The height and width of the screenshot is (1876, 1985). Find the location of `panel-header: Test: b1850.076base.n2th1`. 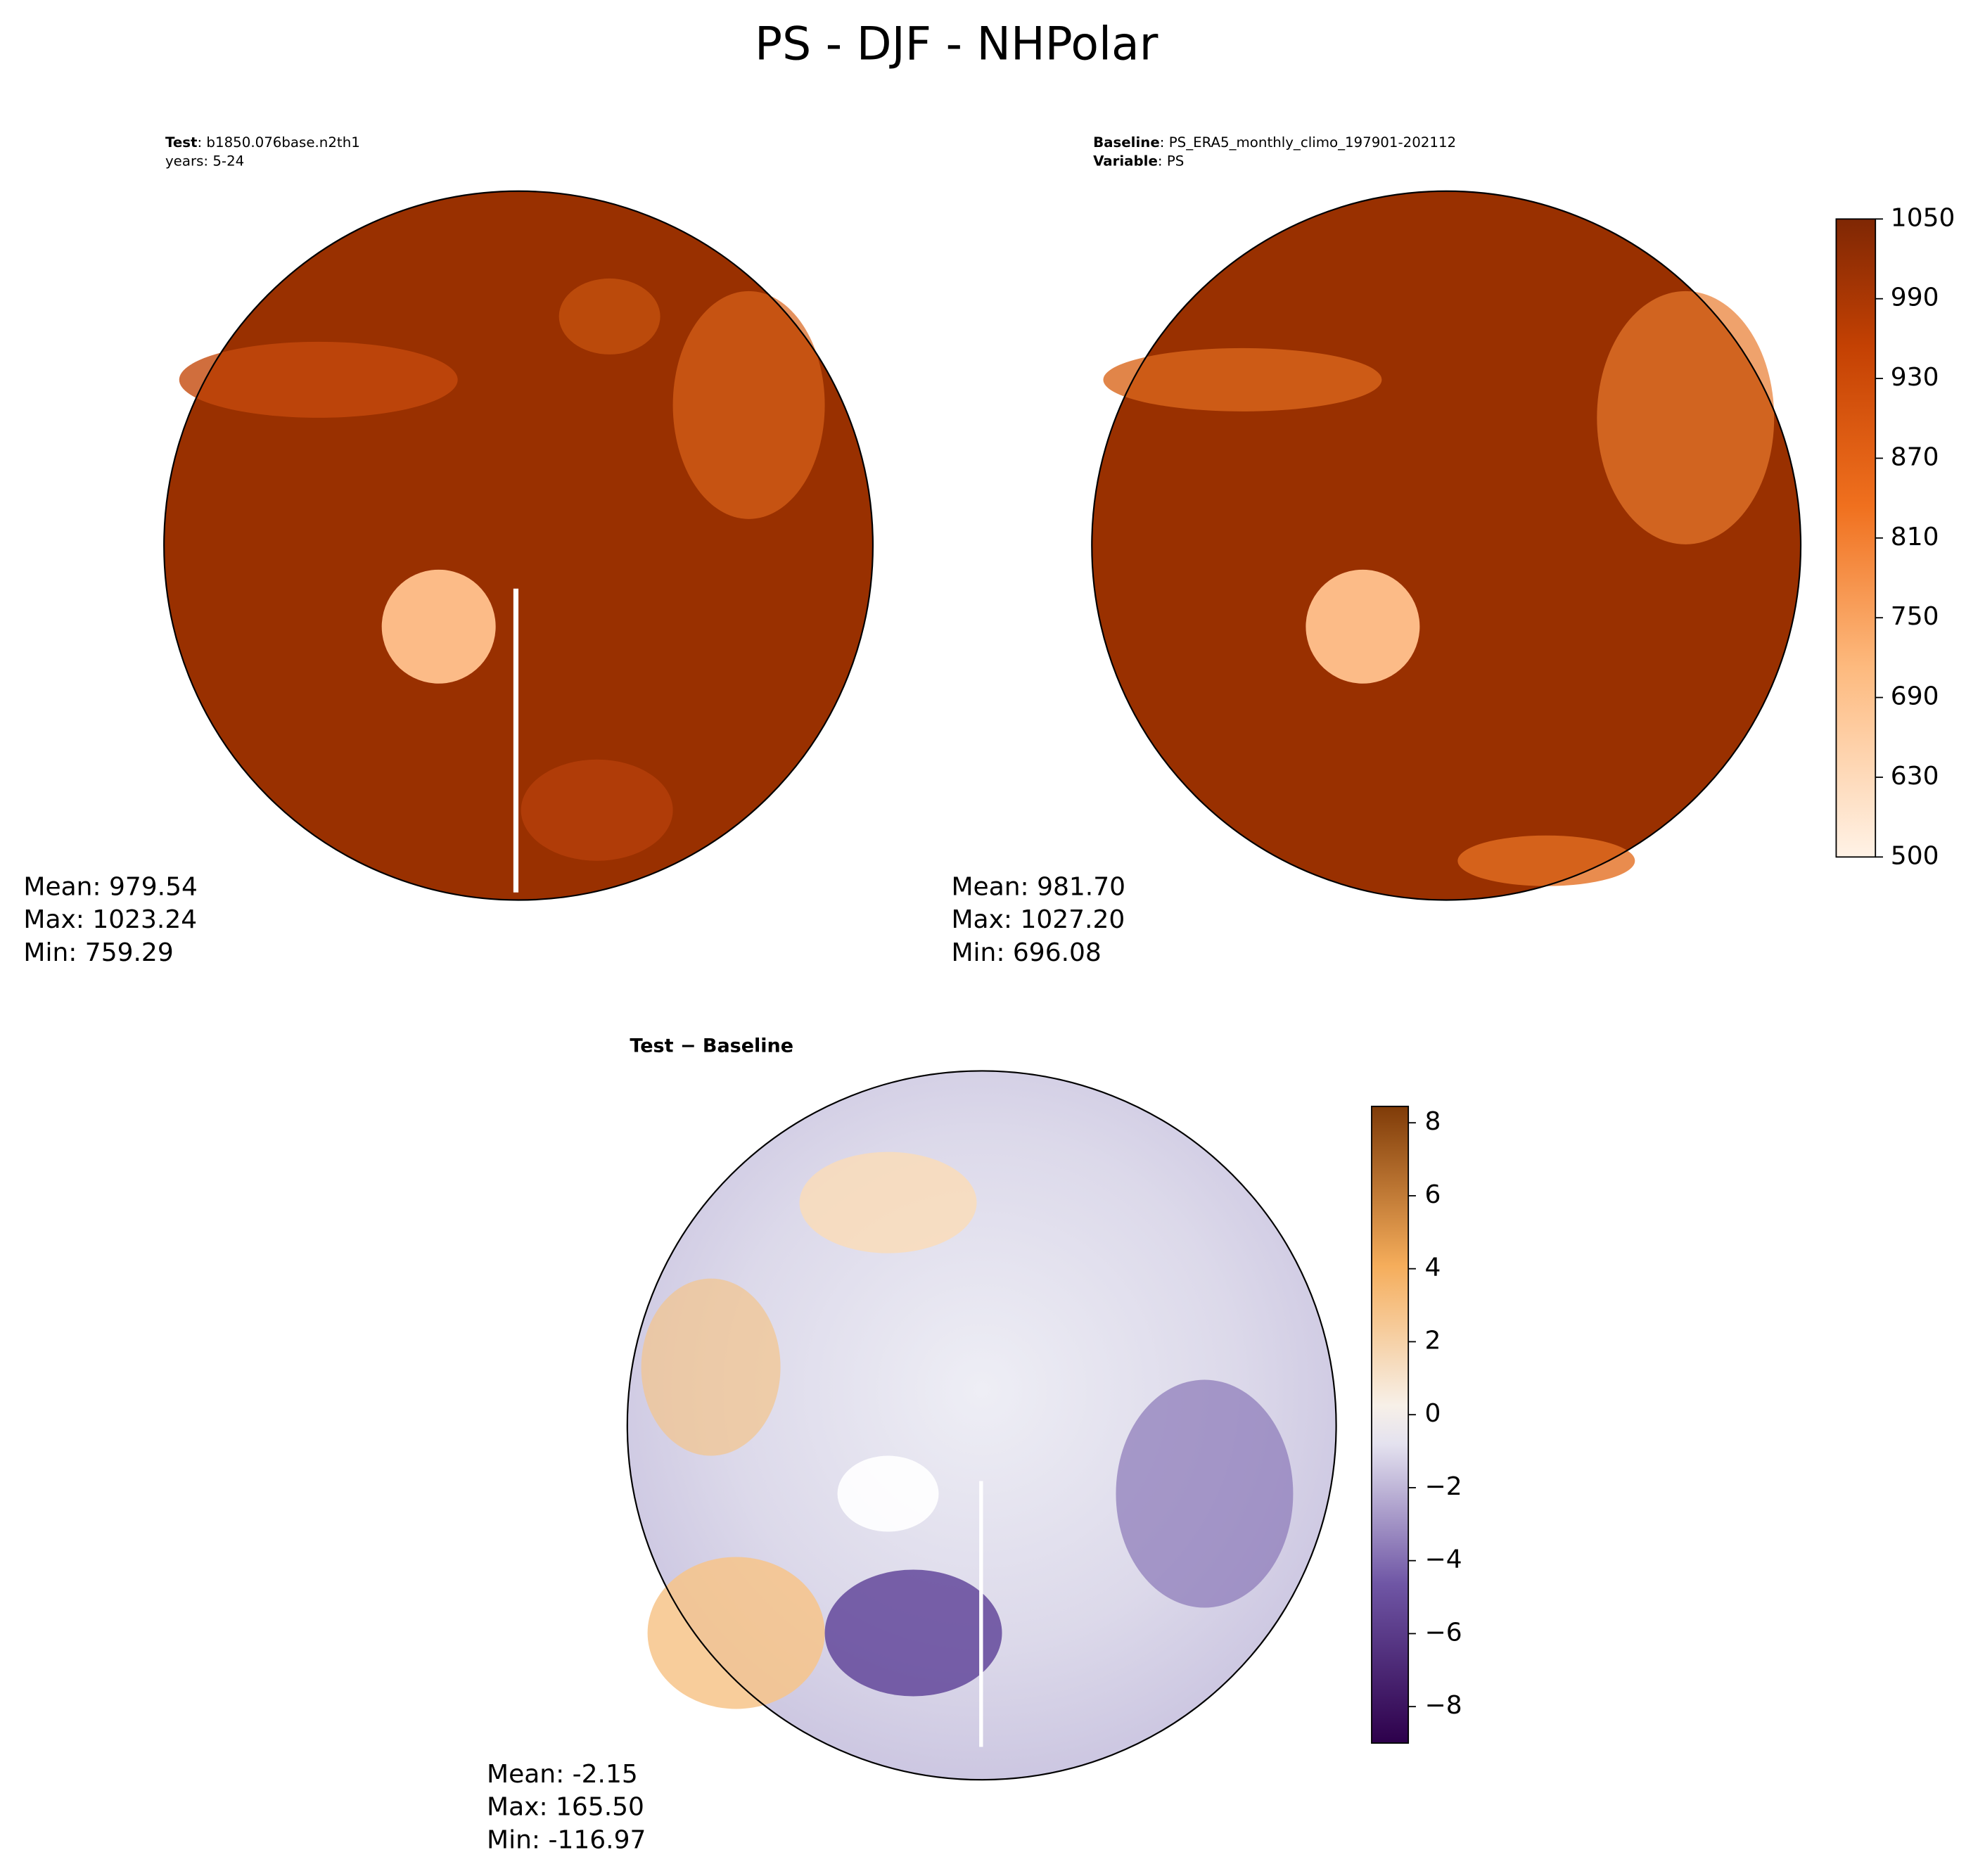

panel-header: Test: b1850.076base.n2th1 is located at coordinates (262, 142).